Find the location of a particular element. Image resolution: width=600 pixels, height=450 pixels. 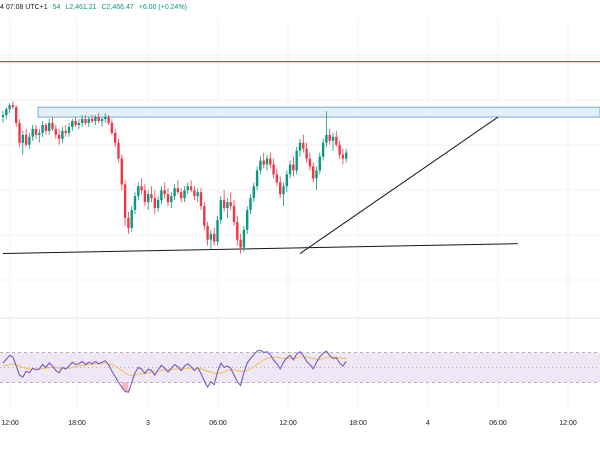

rsi-oversold-fill is located at coordinates (181, 387).